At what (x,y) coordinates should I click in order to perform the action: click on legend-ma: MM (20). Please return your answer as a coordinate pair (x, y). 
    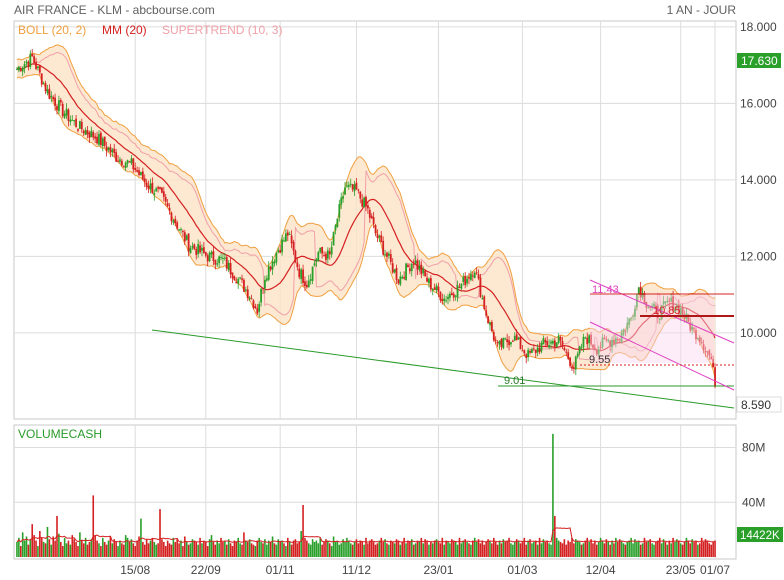
    Looking at the image, I should click on (124, 30).